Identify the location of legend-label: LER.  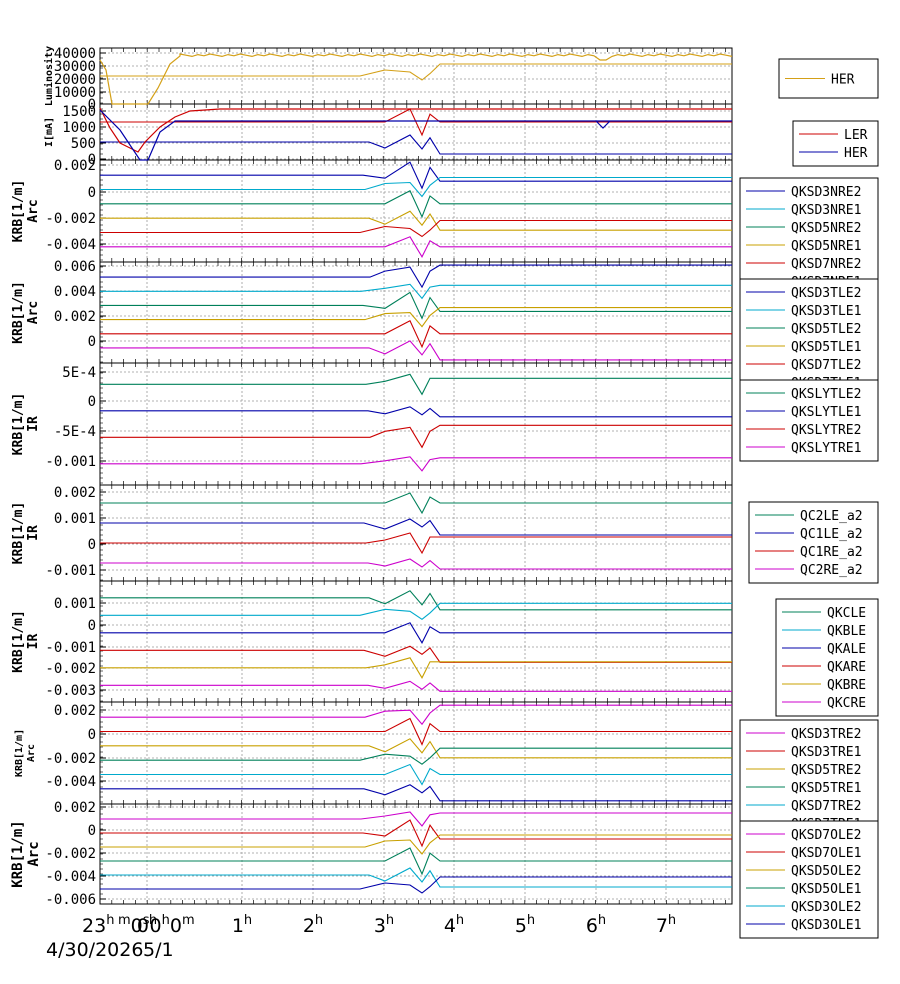
(856, 135).